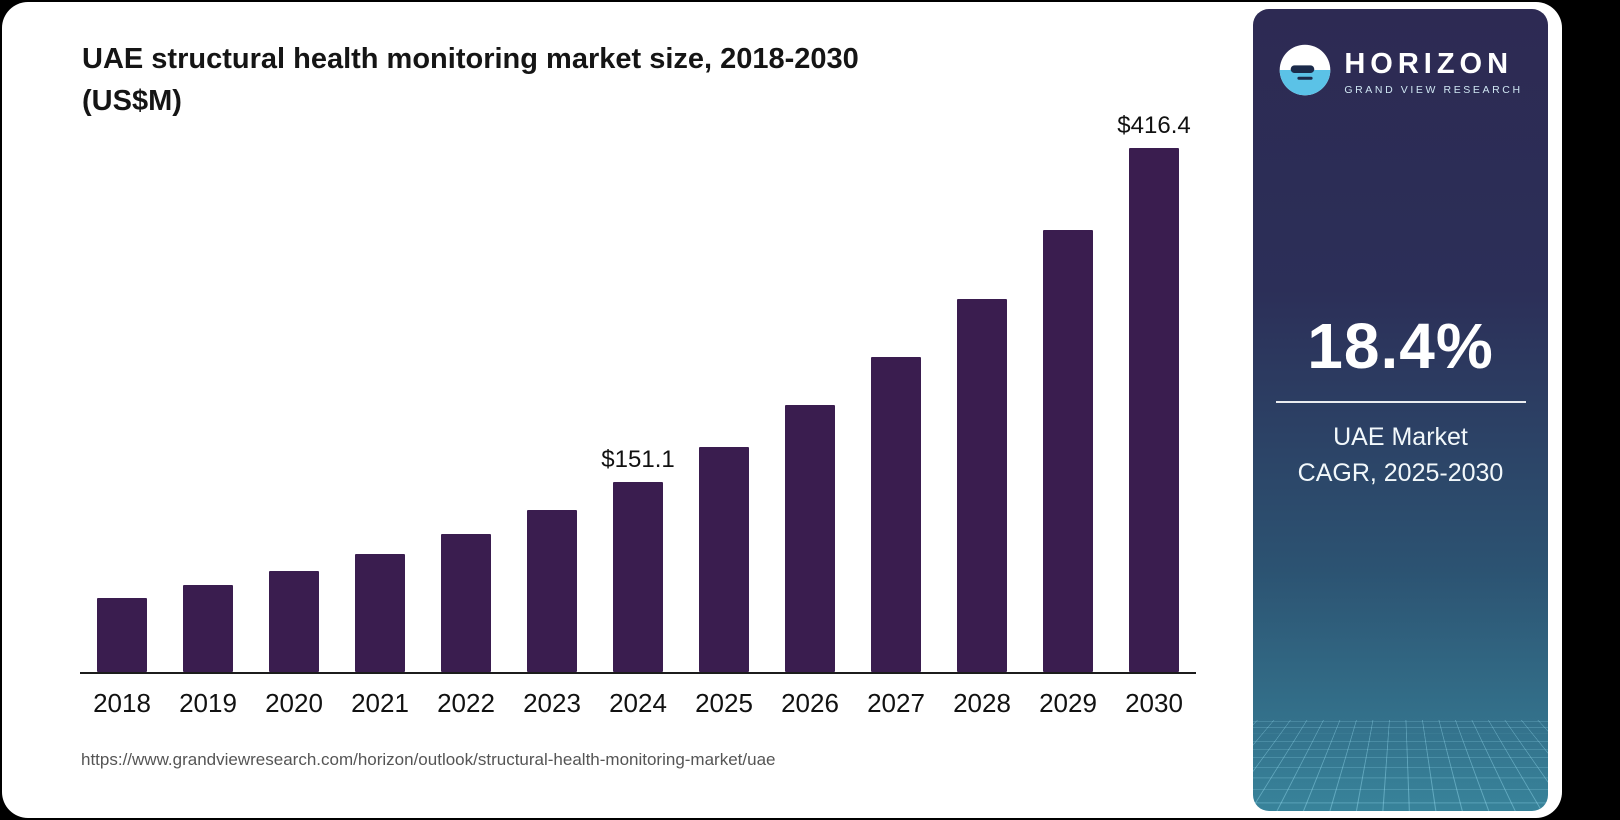  Describe the element at coordinates (1068, 703) in the screenshot. I see `x-axis-label: 2029` at that location.